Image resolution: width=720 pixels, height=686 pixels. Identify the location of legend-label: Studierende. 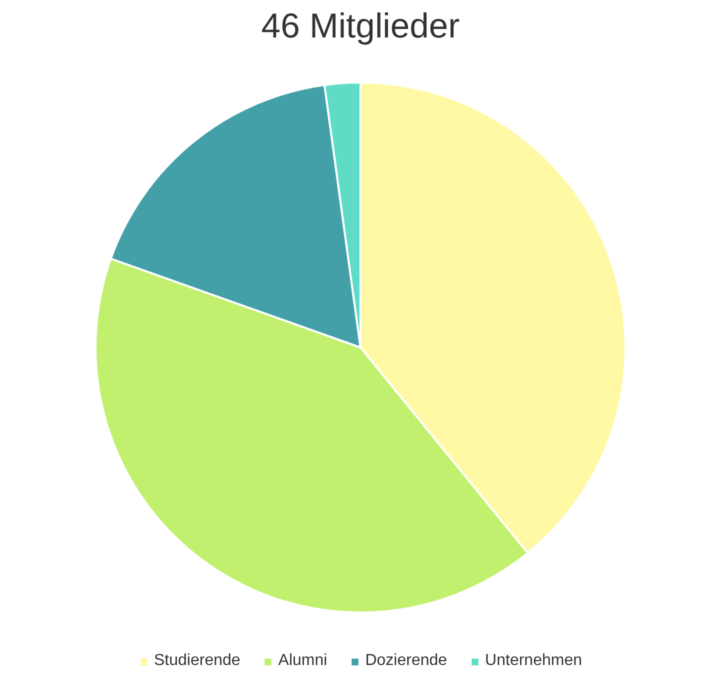
(197, 661).